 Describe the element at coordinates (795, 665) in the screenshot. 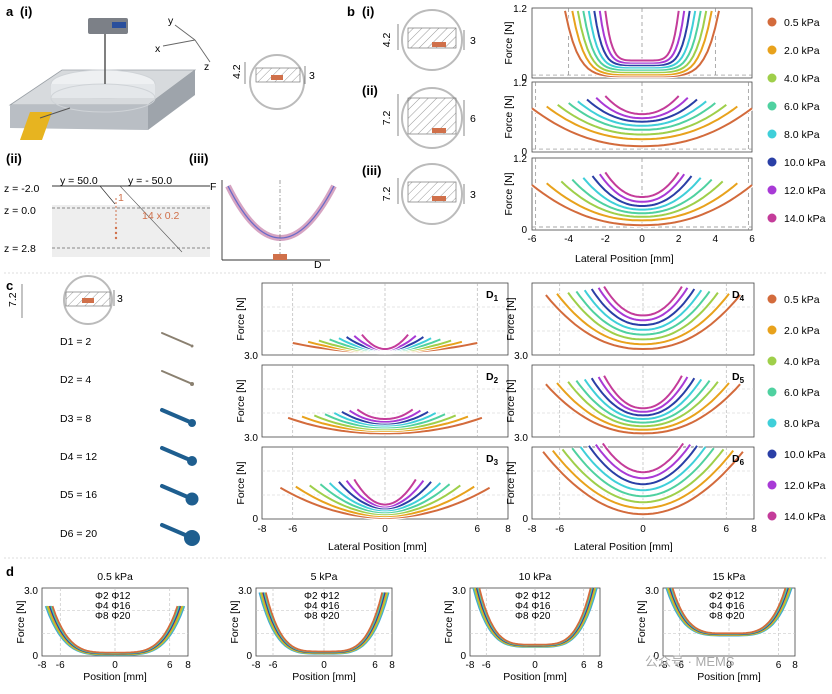

I see `x-tick-label: 8` at that location.